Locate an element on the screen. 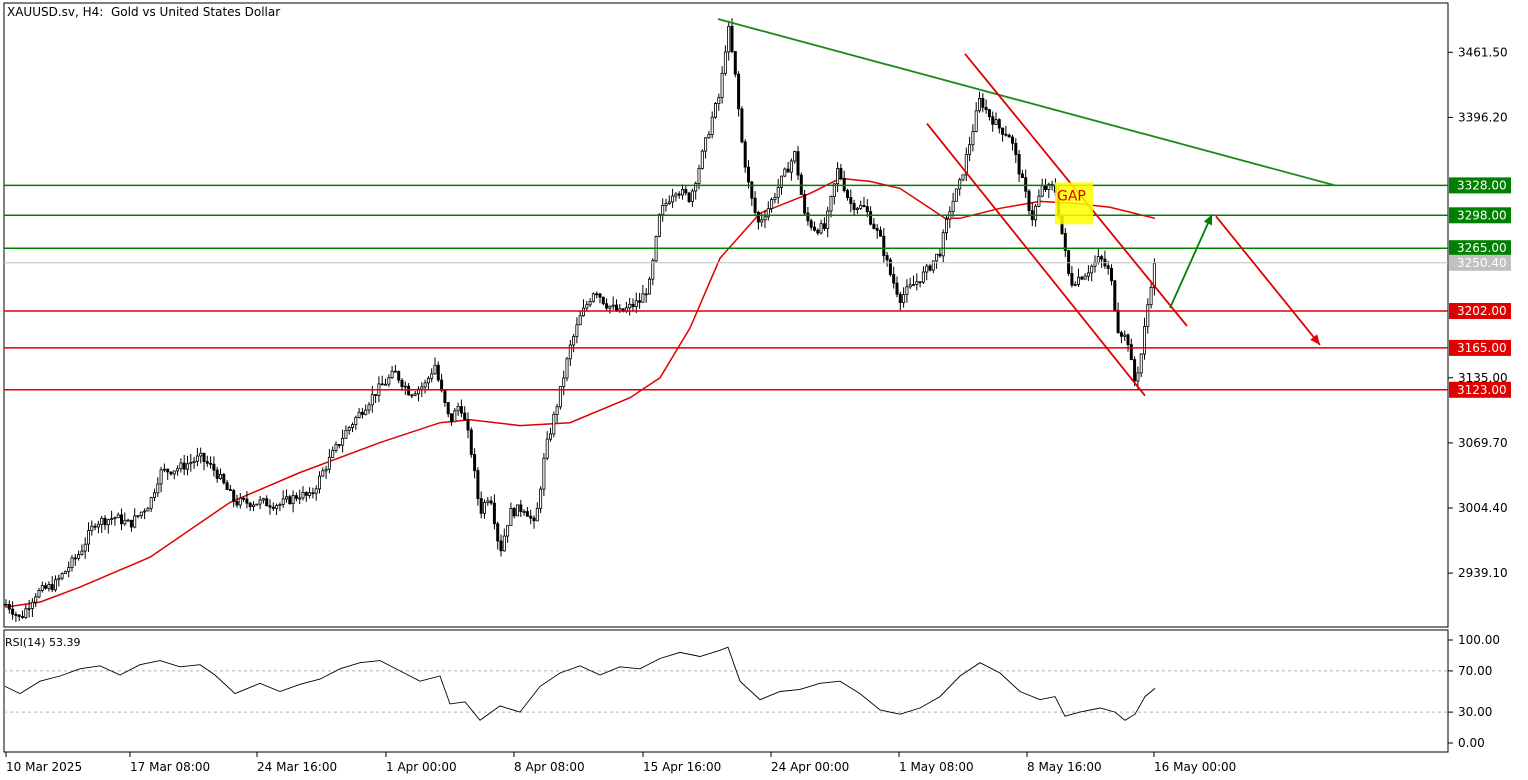  gap-box is located at coordinates (1074, 203).